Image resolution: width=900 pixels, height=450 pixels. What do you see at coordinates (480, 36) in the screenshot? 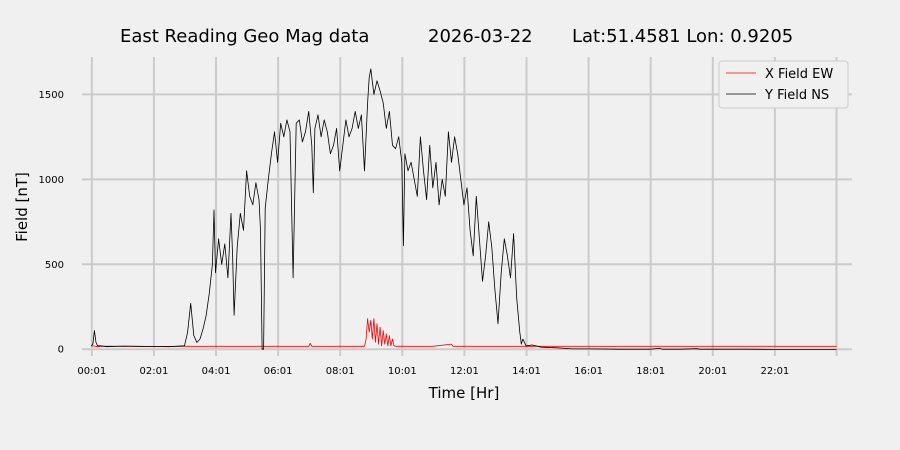
I see `title-date: 2026-03-22` at bounding box center [480, 36].